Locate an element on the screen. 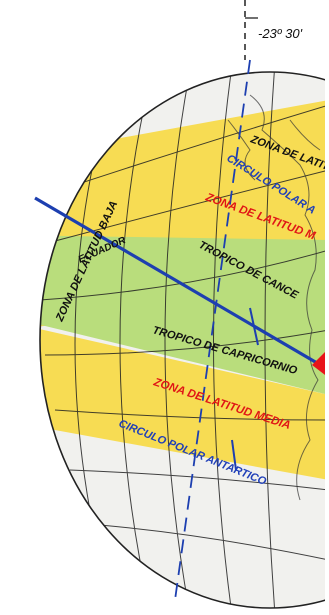  red-marker is located at coordinates (320, 363).